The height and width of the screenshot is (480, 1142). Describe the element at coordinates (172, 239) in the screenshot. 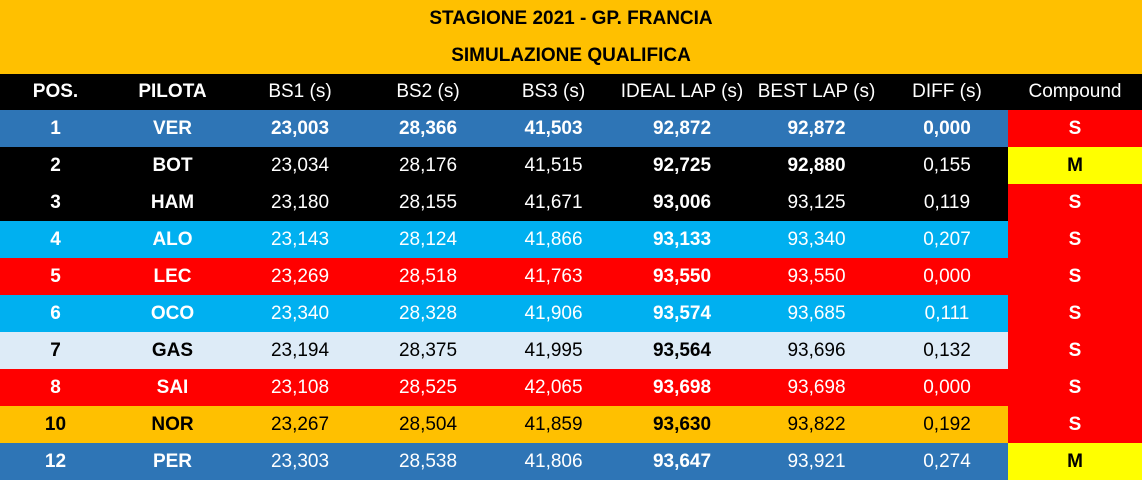

I see `table-cell: ALO` at that location.